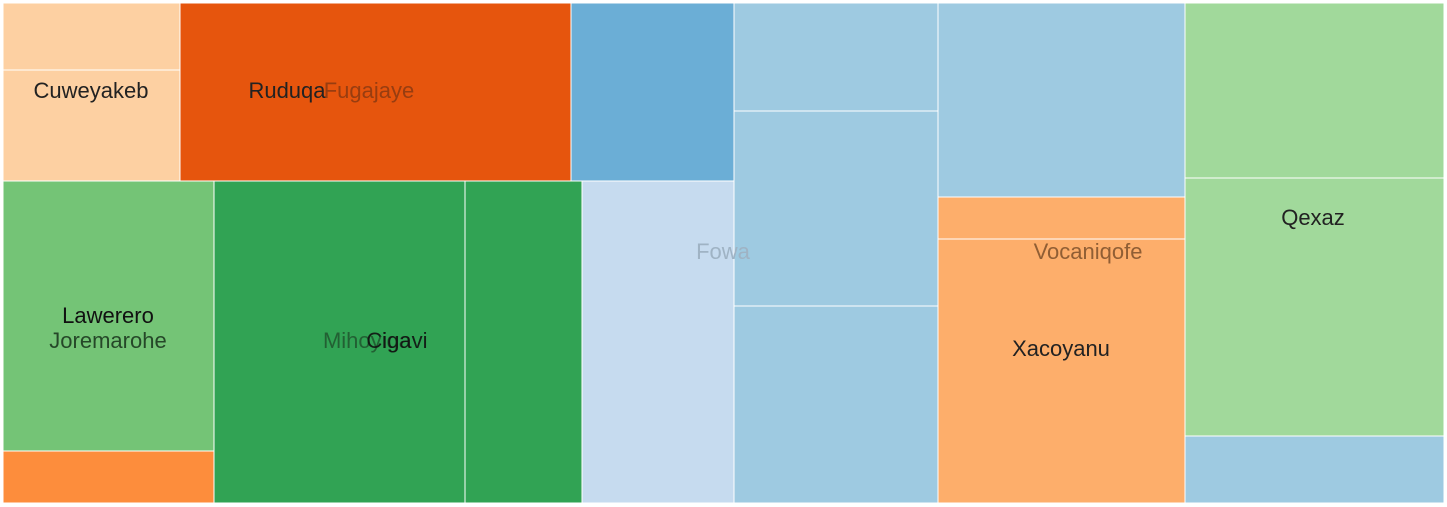  Describe the element at coordinates (1061, 348) in the screenshot. I see `treemap-label: Xacoyanu` at that location.